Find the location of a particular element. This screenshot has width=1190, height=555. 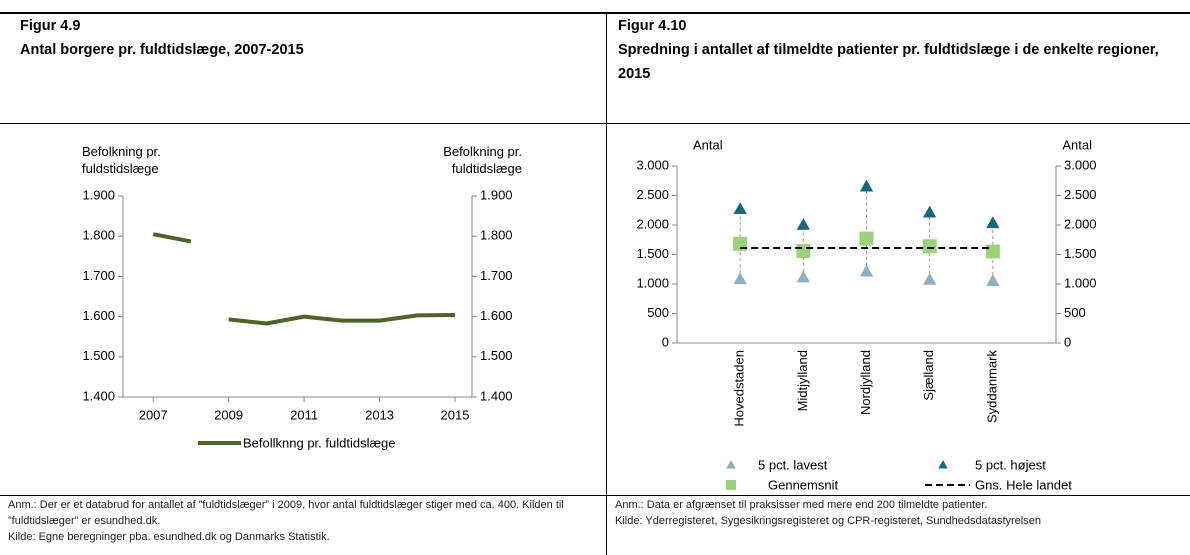

y-axis-label: Befolkning pr. fuldstidslæge is located at coordinates (121, 160).